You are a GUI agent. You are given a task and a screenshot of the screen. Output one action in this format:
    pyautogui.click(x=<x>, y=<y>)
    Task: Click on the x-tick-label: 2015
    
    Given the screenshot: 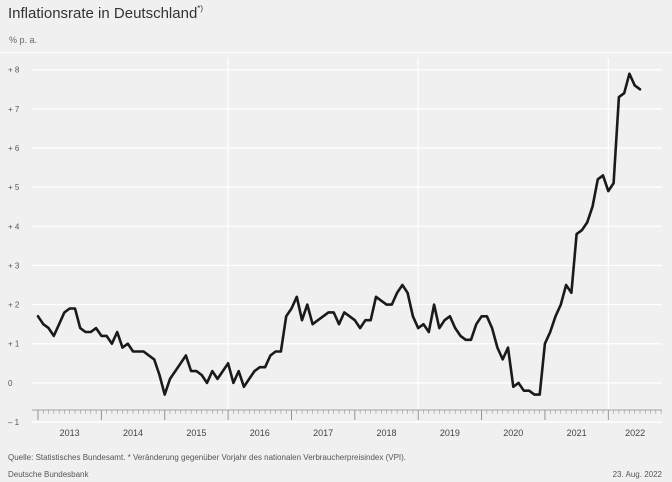 What is the action you would take?
    pyautogui.click(x=196, y=433)
    